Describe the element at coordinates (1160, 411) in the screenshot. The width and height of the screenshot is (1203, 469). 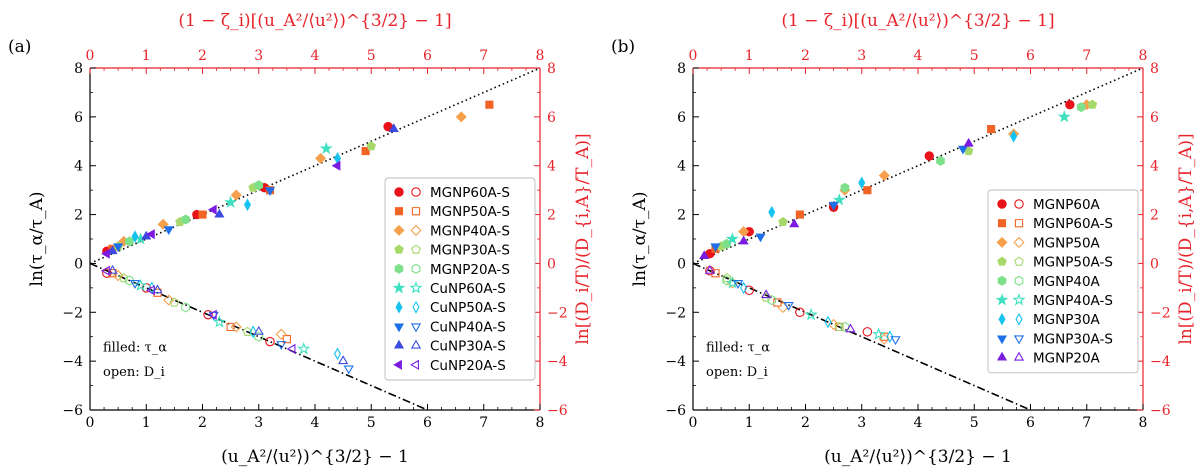
I see `y-tick-label-right: −6` at that location.